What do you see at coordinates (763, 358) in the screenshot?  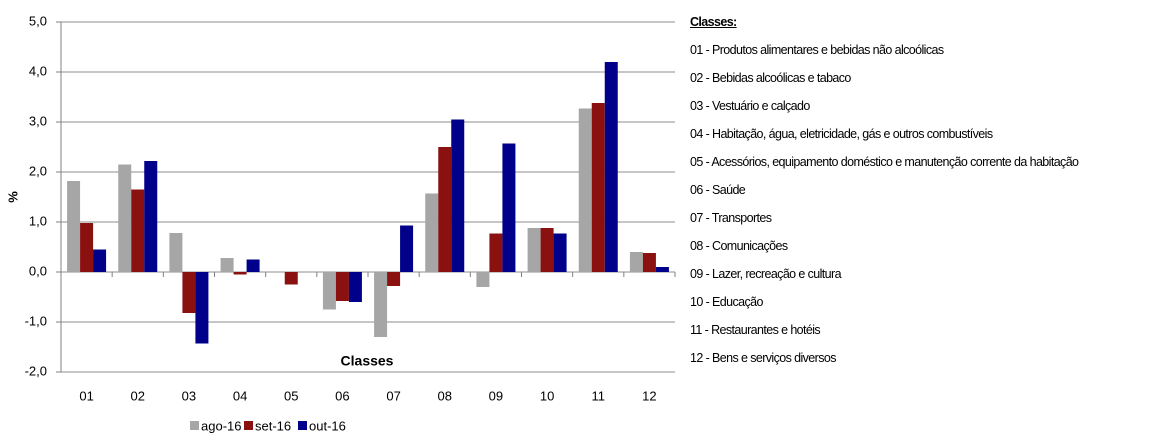 I see `class-legend-item: 12 - Bens e serviços diversos` at bounding box center [763, 358].